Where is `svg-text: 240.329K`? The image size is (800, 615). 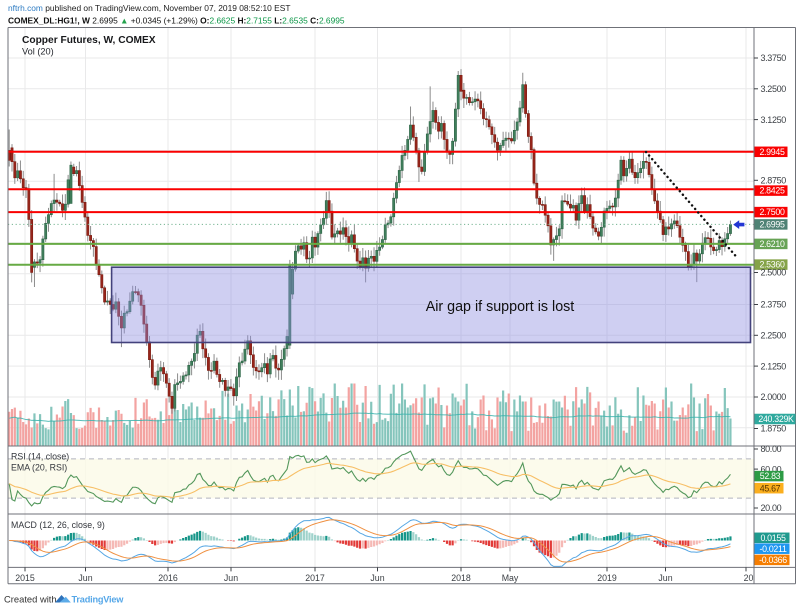 svg-text: 240.329K is located at coordinates (776, 419).